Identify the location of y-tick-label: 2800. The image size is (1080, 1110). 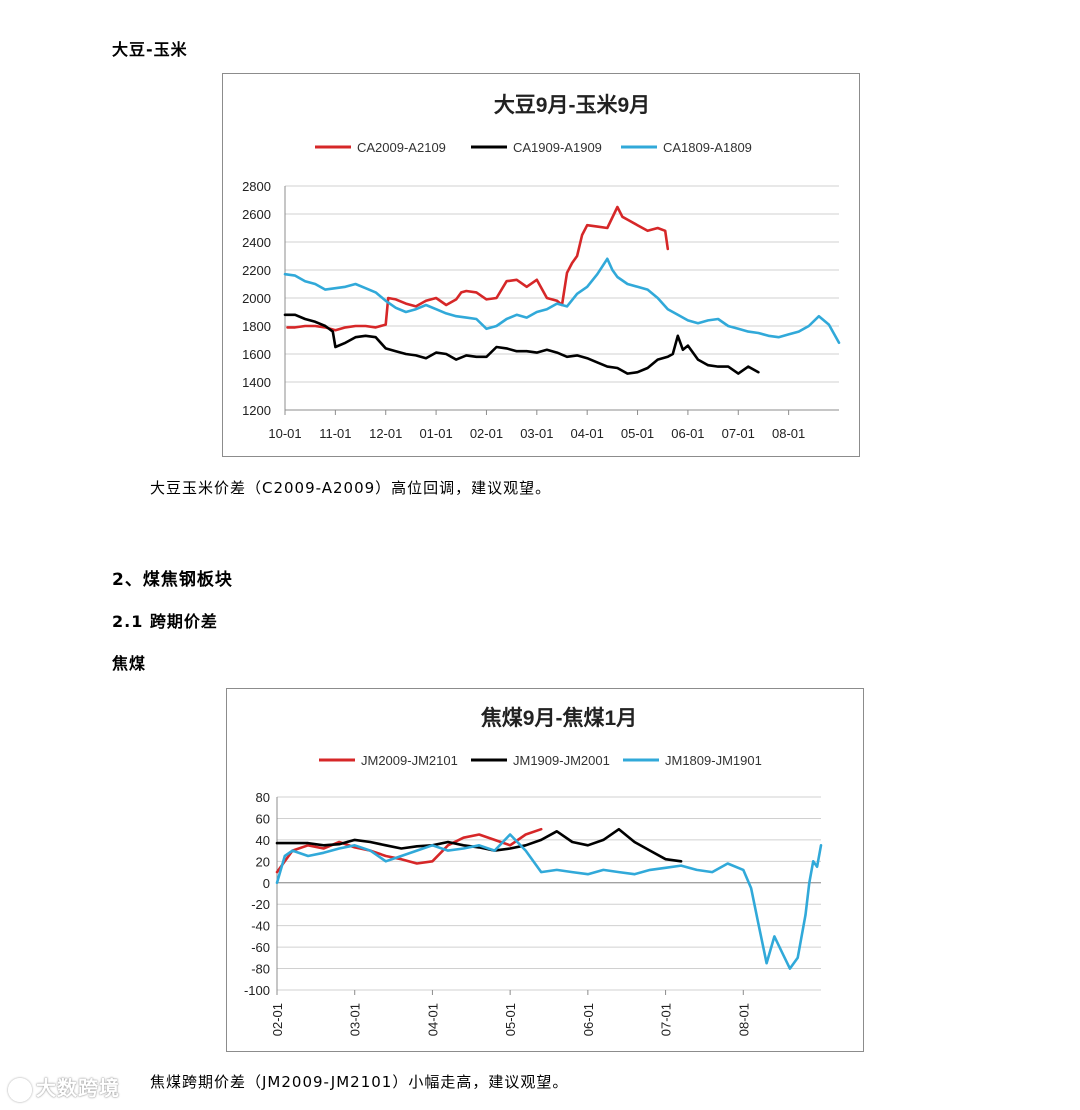
(256, 186).